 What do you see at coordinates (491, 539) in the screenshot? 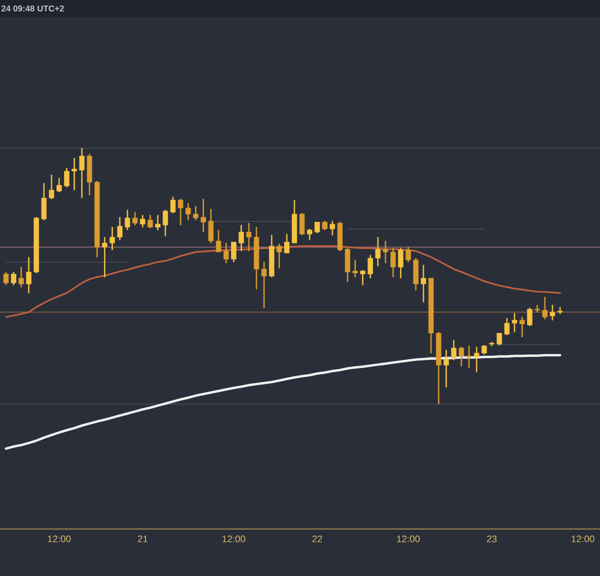
I see `x-tick-label: 23` at bounding box center [491, 539].